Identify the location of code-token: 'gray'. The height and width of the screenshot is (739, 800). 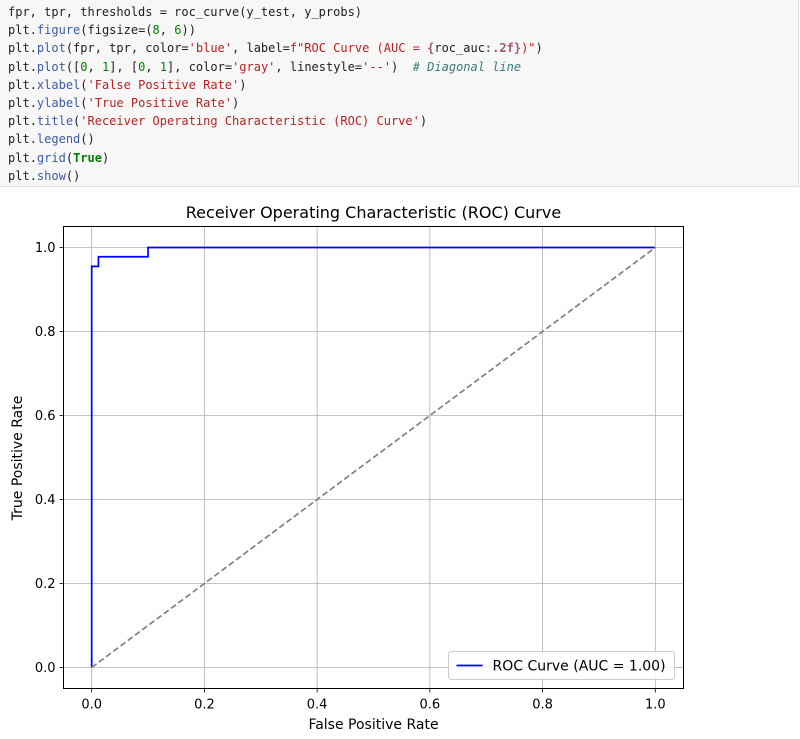
(254, 66).